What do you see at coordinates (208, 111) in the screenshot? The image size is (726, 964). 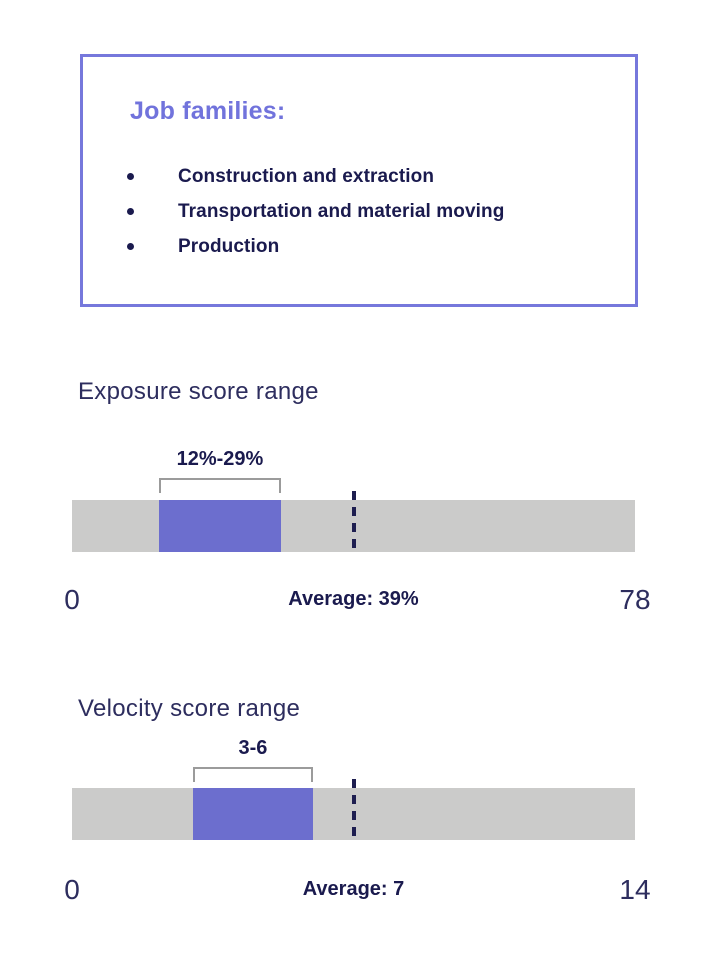 I see `job-families-title: Job families:` at bounding box center [208, 111].